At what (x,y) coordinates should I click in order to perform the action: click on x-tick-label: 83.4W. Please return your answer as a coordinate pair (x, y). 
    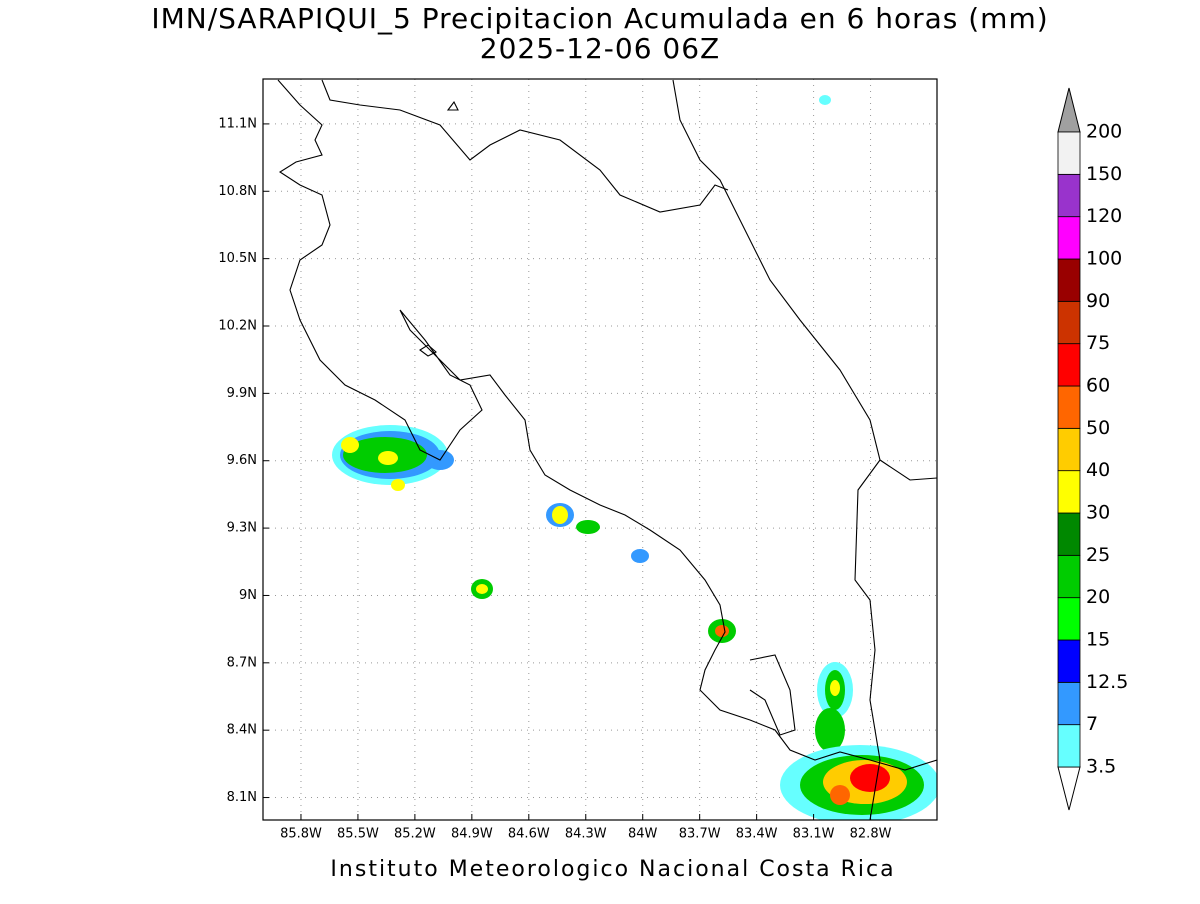
    Looking at the image, I should click on (757, 834).